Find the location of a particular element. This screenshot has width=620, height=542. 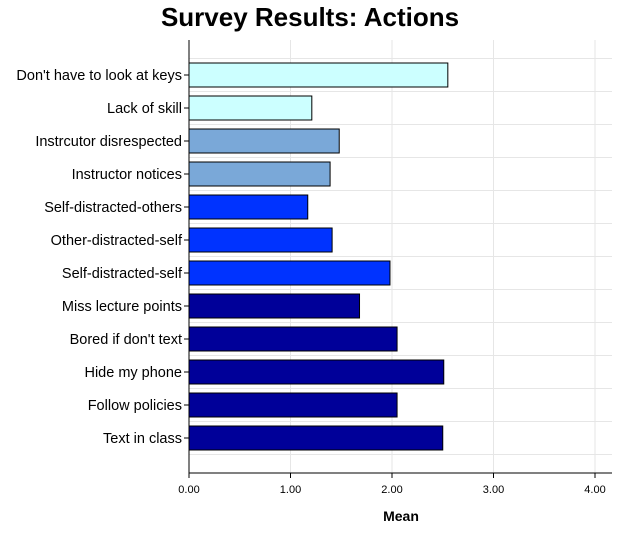

category-label: Text in class is located at coordinates (142, 439).